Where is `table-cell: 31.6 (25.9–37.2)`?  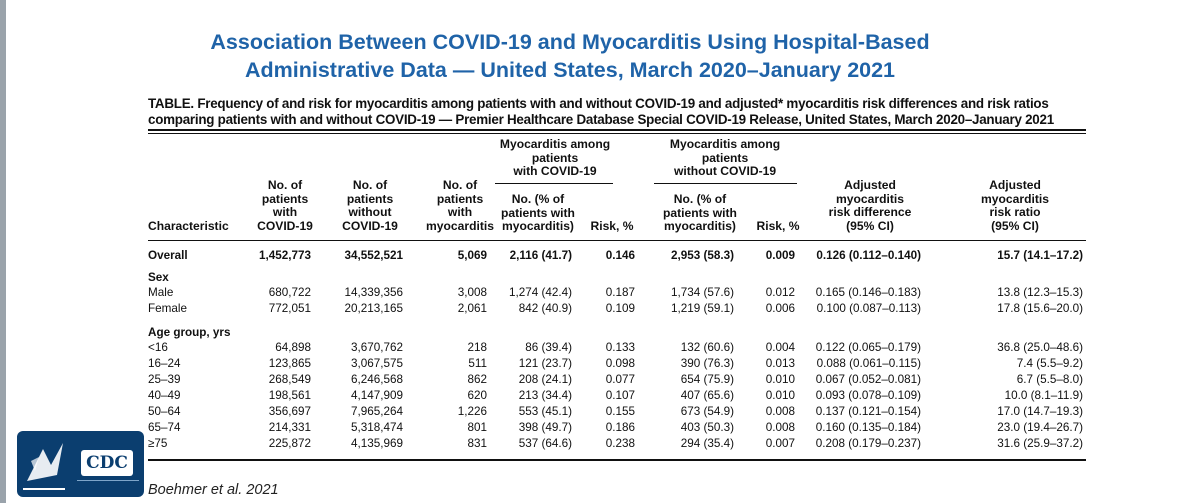 table-cell: 31.6 (25.9–37.2) is located at coordinates (1040, 443).